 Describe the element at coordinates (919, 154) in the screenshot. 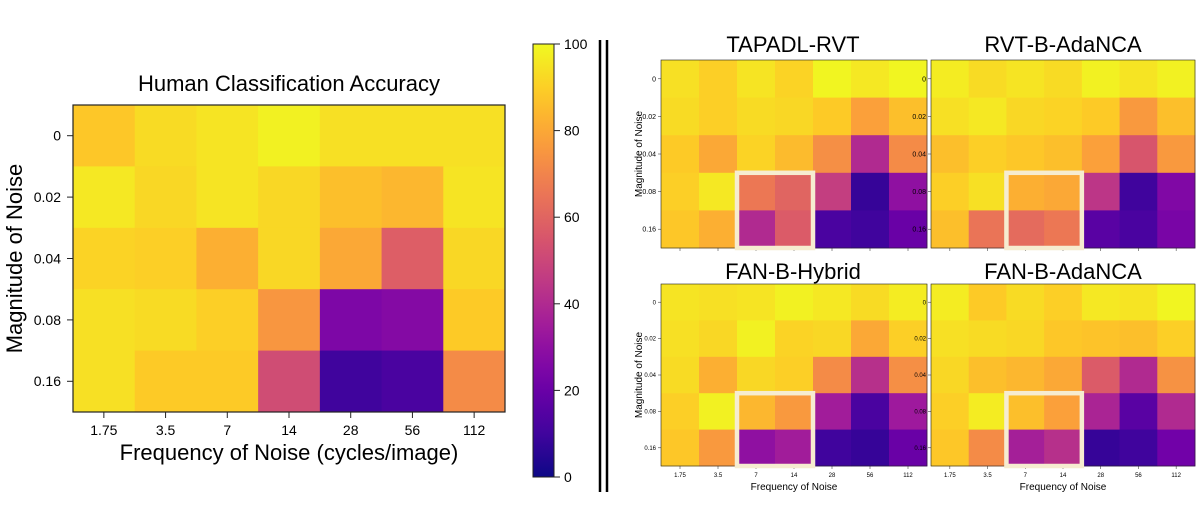

I see `y-tick-label: 0.04` at that location.